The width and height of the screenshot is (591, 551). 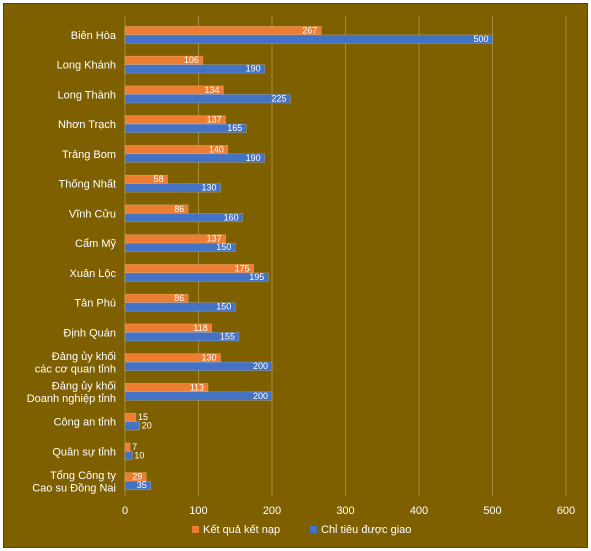 What do you see at coordinates (256, 277) in the screenshot?
I see `data-label: 195` at bounding box center [256, 277].